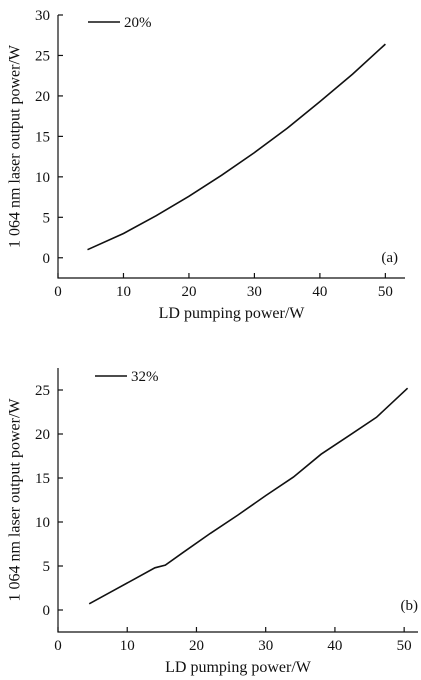  I want to click on panel-b-y-axis-label: 1 064 nm laser output power/W, so click(15, 500).